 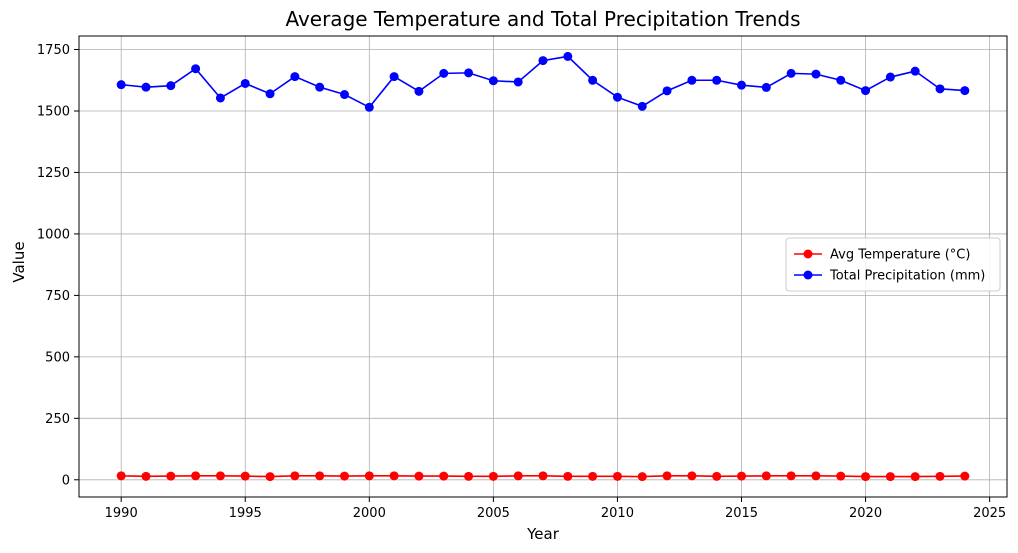 I want to click on x-tick-label: 2015, so click(x=741, y=513).